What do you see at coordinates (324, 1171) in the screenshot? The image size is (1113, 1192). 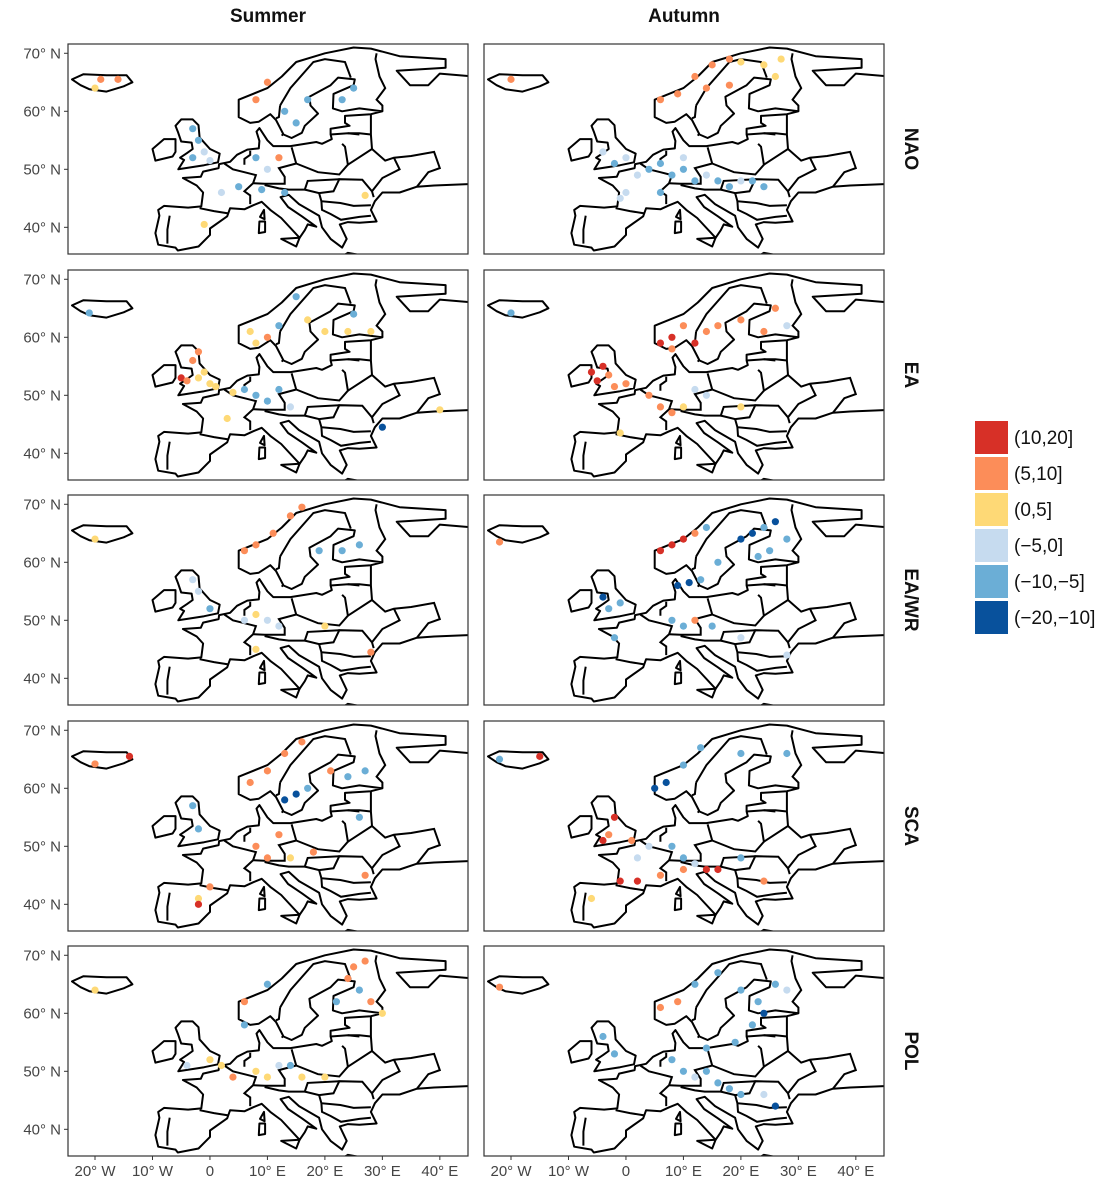 I see `x-tick-label: 20° E` at bounding box center [324, 1171].